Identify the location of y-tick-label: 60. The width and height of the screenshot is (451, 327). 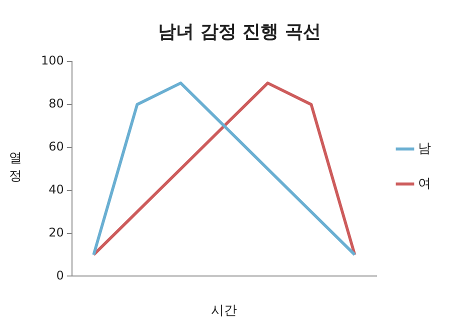
(56, 147).